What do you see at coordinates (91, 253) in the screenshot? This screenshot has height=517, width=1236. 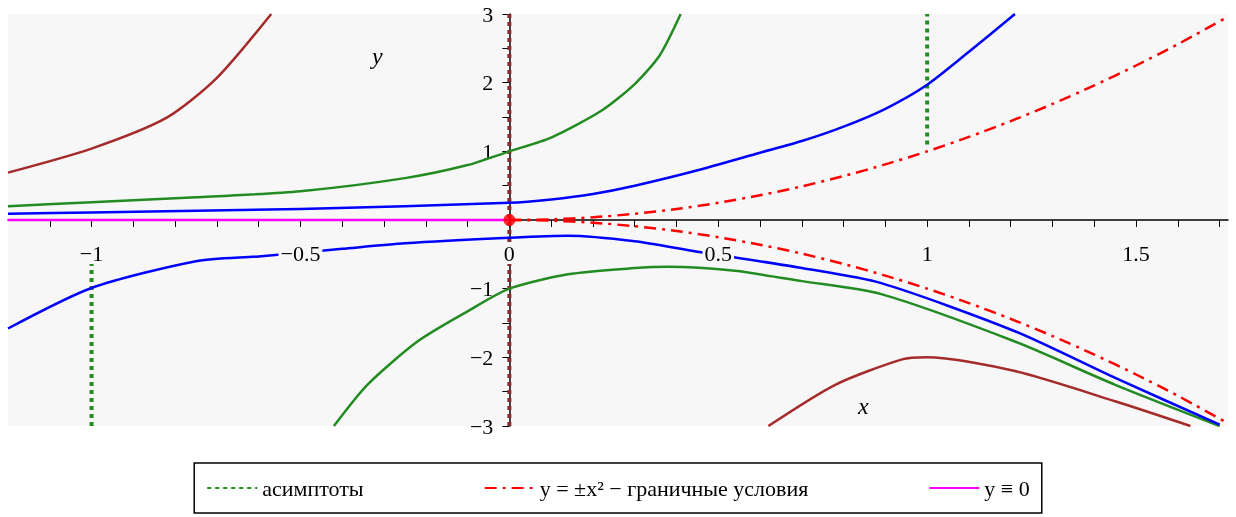 I see `x-tick-label: −1` at bounding box center [91, 253].